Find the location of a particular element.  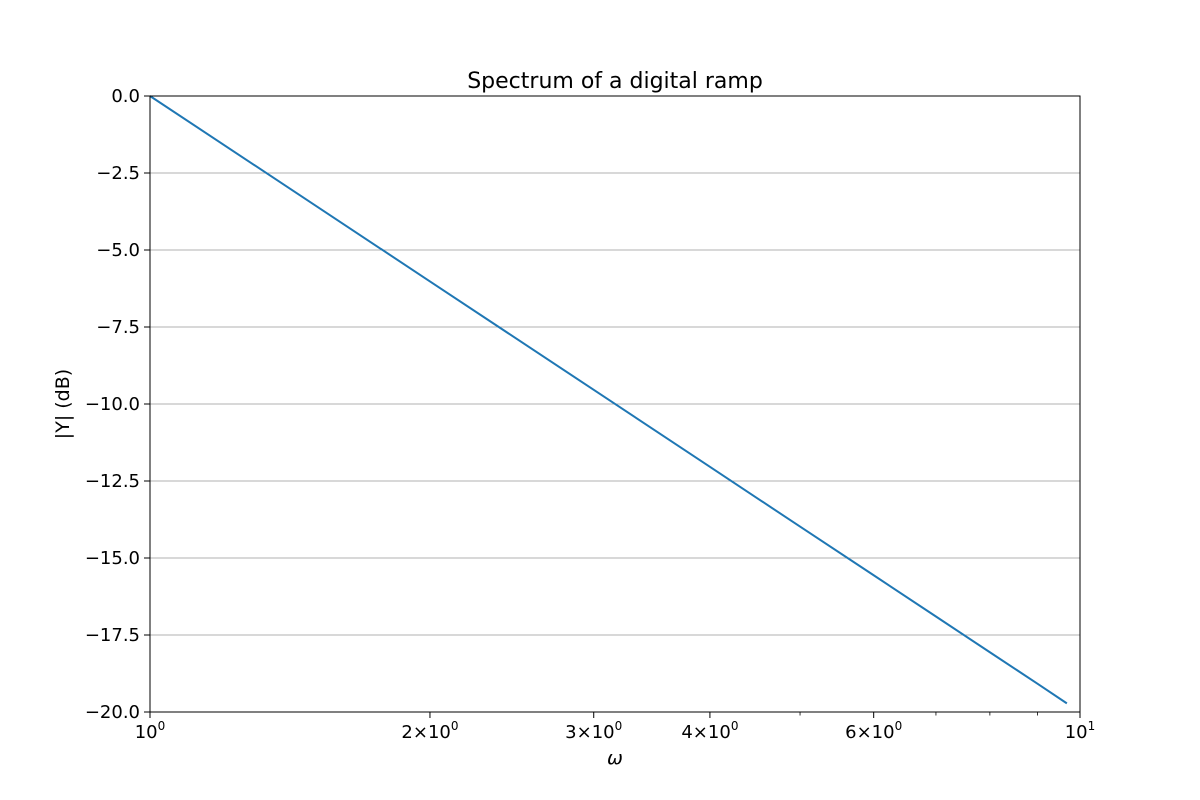

y-tick-label: −12.5 is located at coordinates (112, 481).